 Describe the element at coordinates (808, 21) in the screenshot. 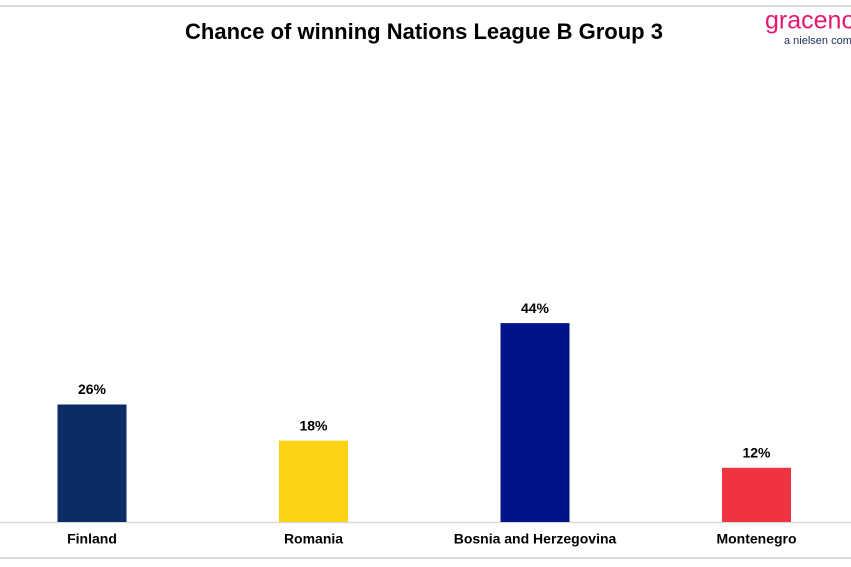

I see `logo-name: gracenote` at that location.